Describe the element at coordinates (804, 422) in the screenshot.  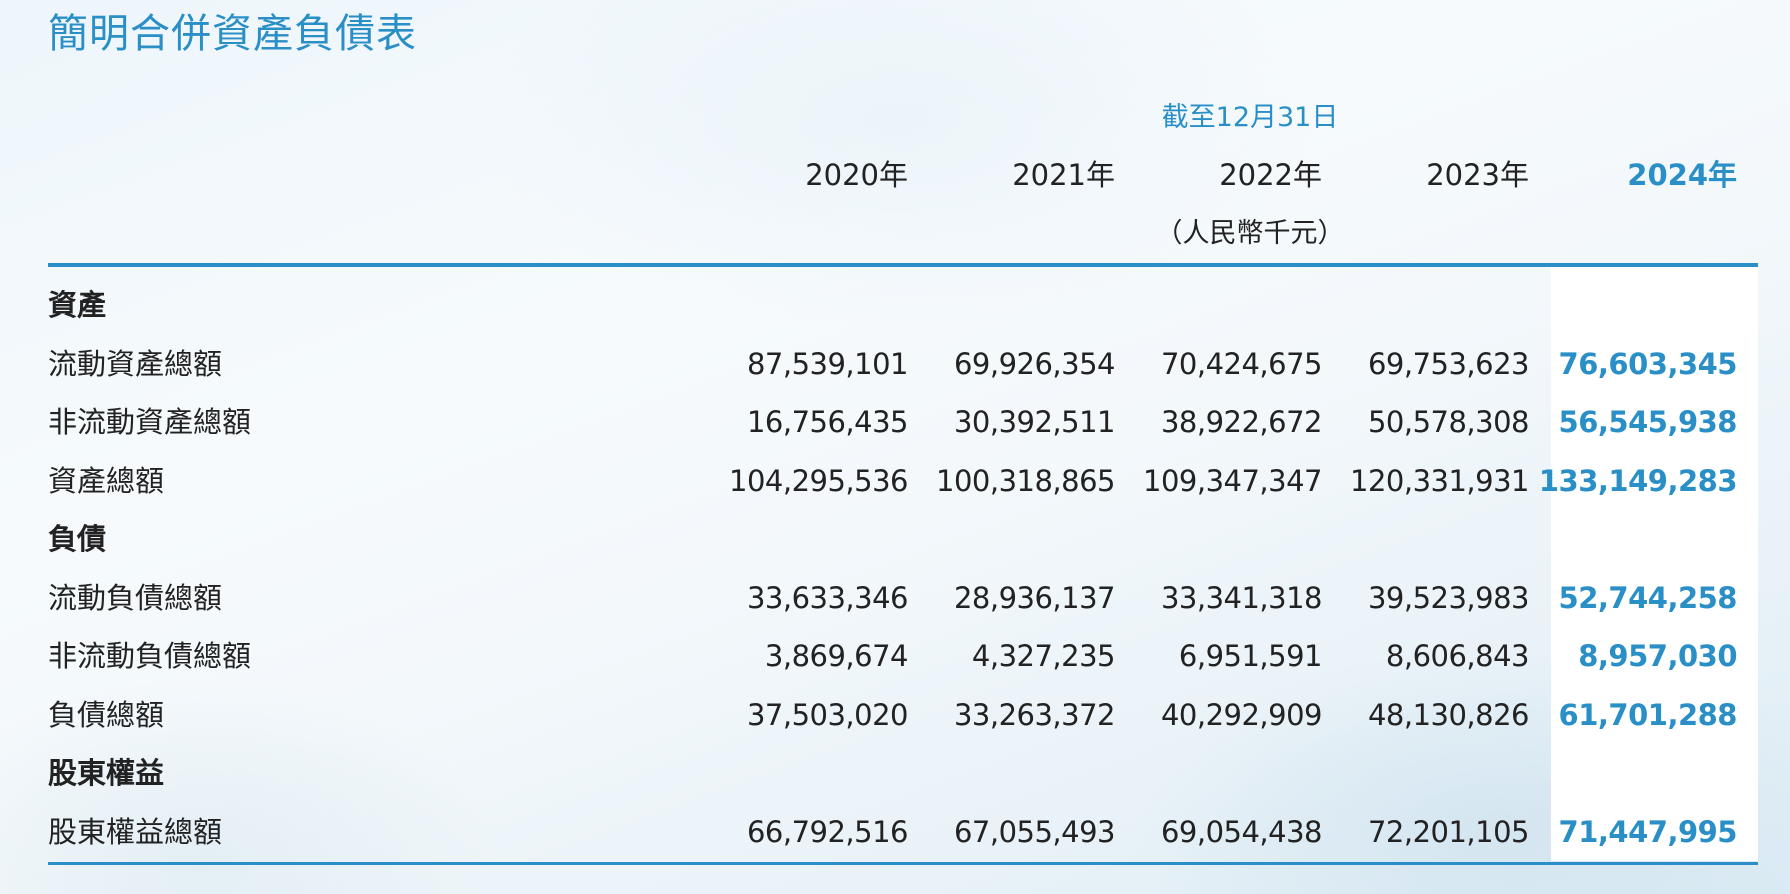
I see `value-cell: 16,756,435` at that location.